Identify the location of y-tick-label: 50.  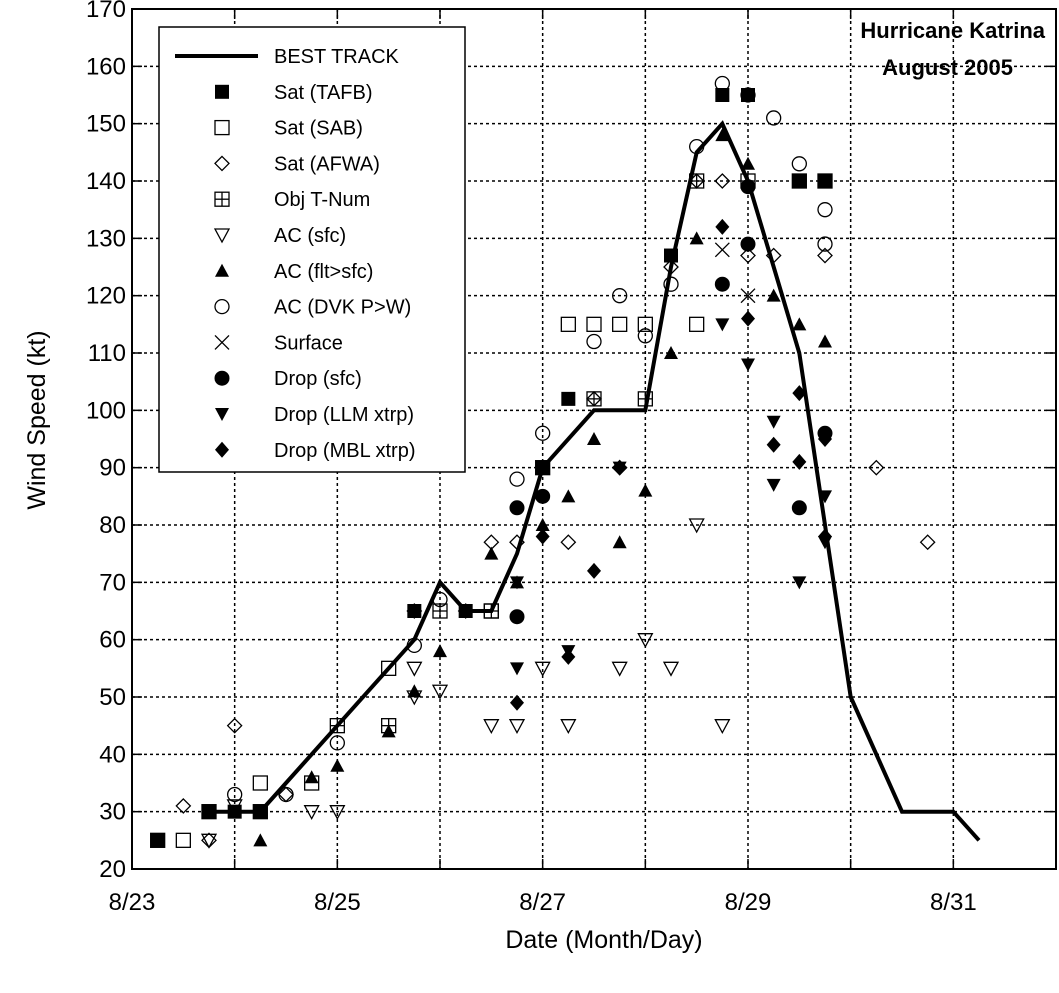
(112, 697).